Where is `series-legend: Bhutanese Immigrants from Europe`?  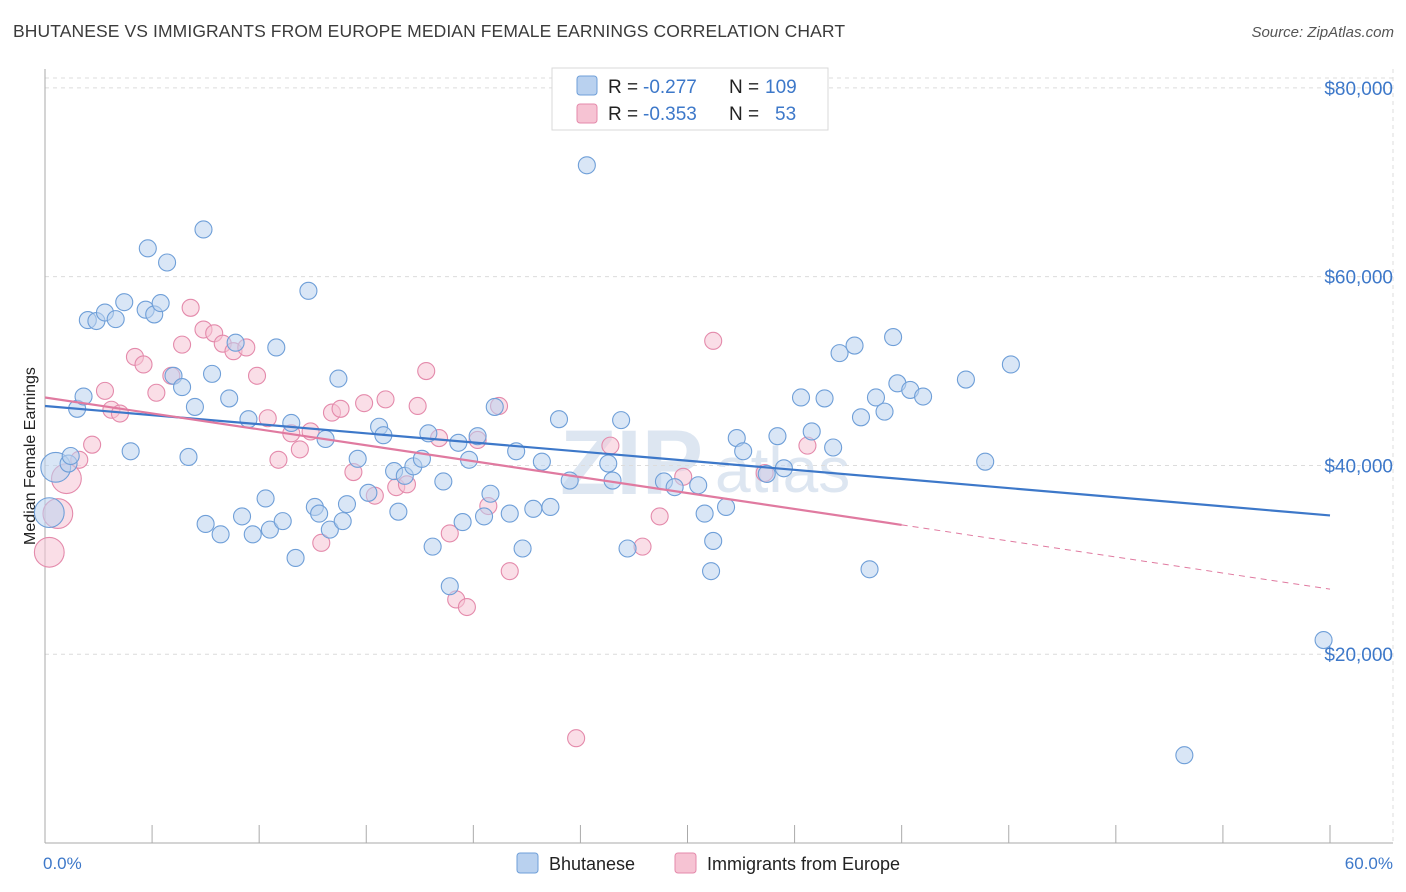
series-legend: Bhutanese Immigrants from Europe is located at coordinates (708, 863).